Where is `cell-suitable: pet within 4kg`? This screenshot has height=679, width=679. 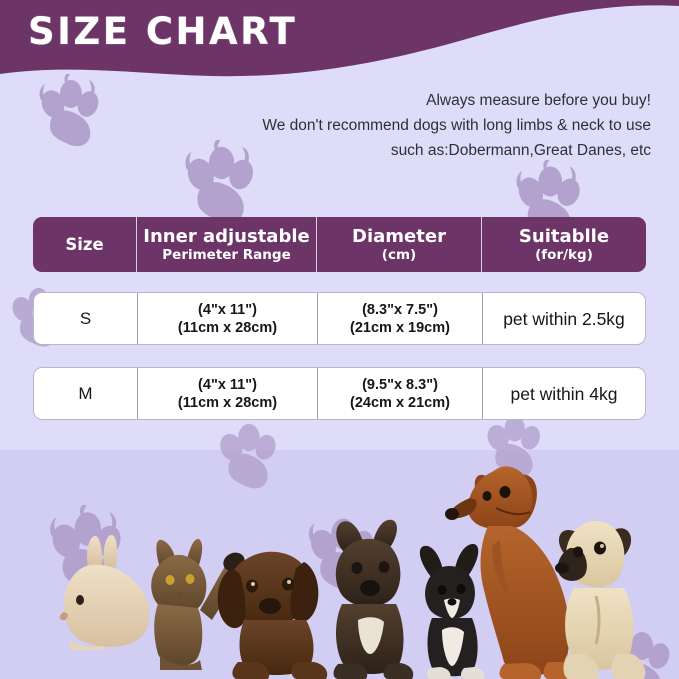
cell-suitable: pet within 4kg is located at coordinates (564, 393).